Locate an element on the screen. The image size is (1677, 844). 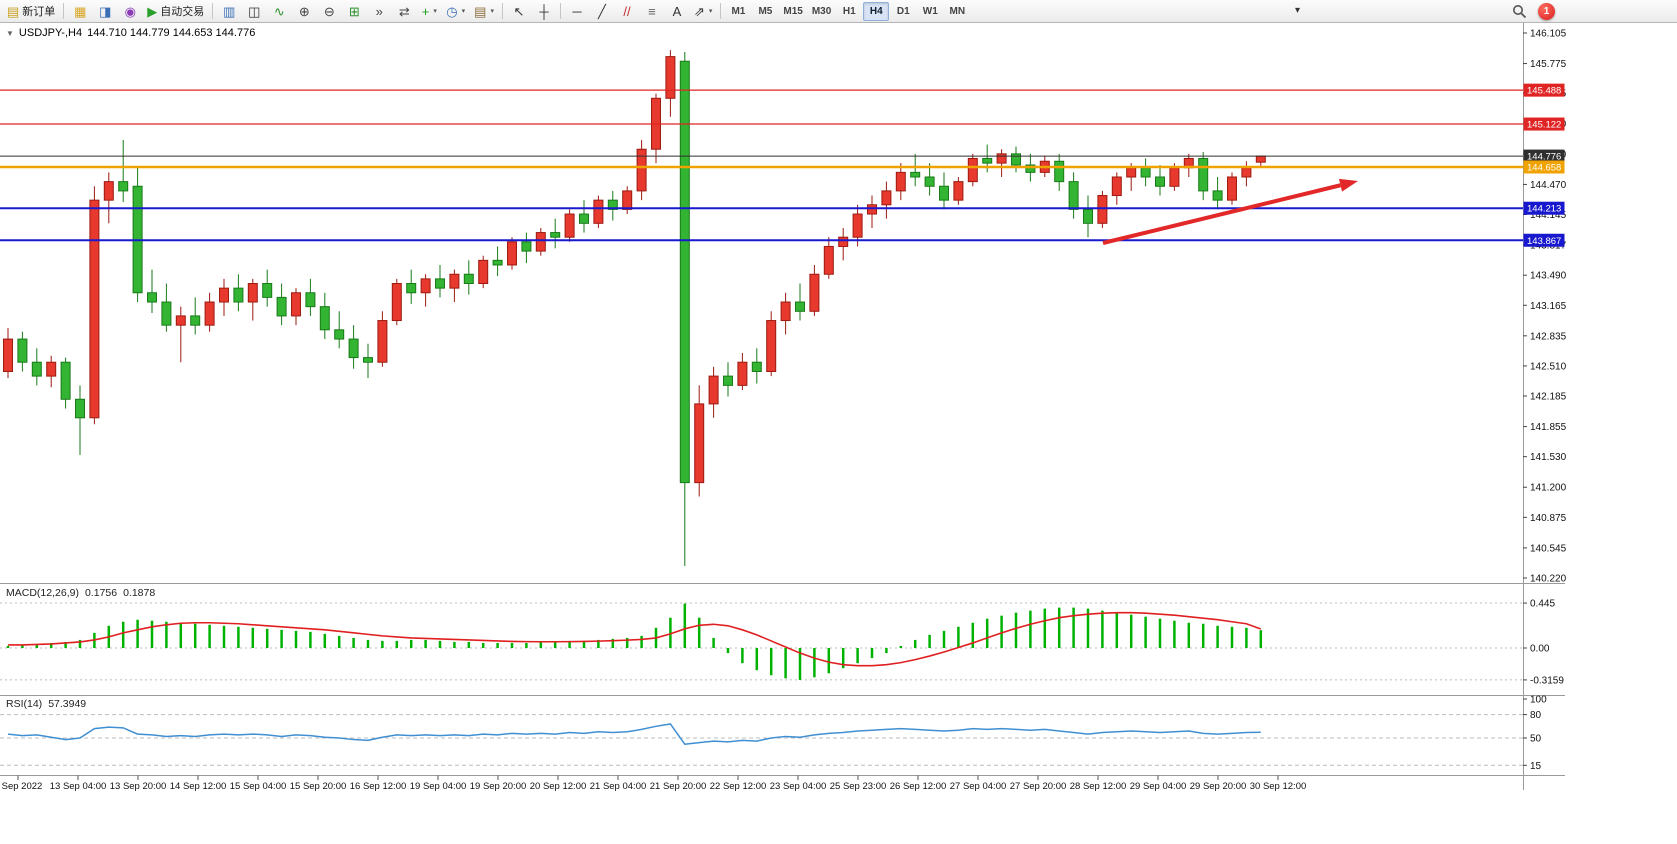
notification-badge: 1 is located at coordinates (1546, 11).